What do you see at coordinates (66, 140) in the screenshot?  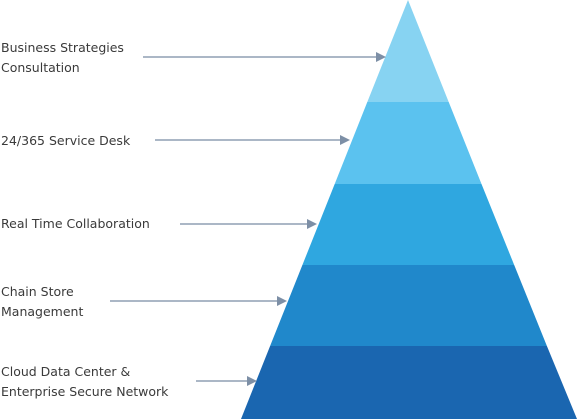 I see `level-label: 24/365 Service Desk` at bounding box center [66, 140].